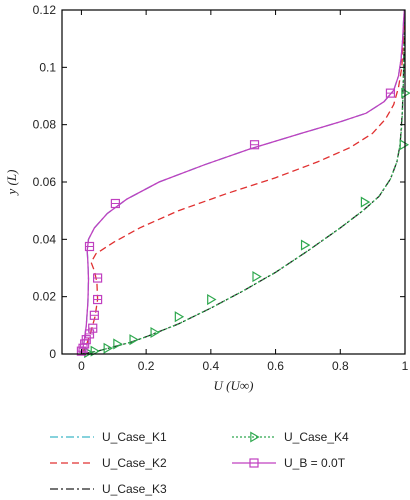 The width and height of the screenshot is (410, 500). Describe the element at coordinates (45, 10) in the screenshot. I see `y-tick-label: 0.12` at that location.